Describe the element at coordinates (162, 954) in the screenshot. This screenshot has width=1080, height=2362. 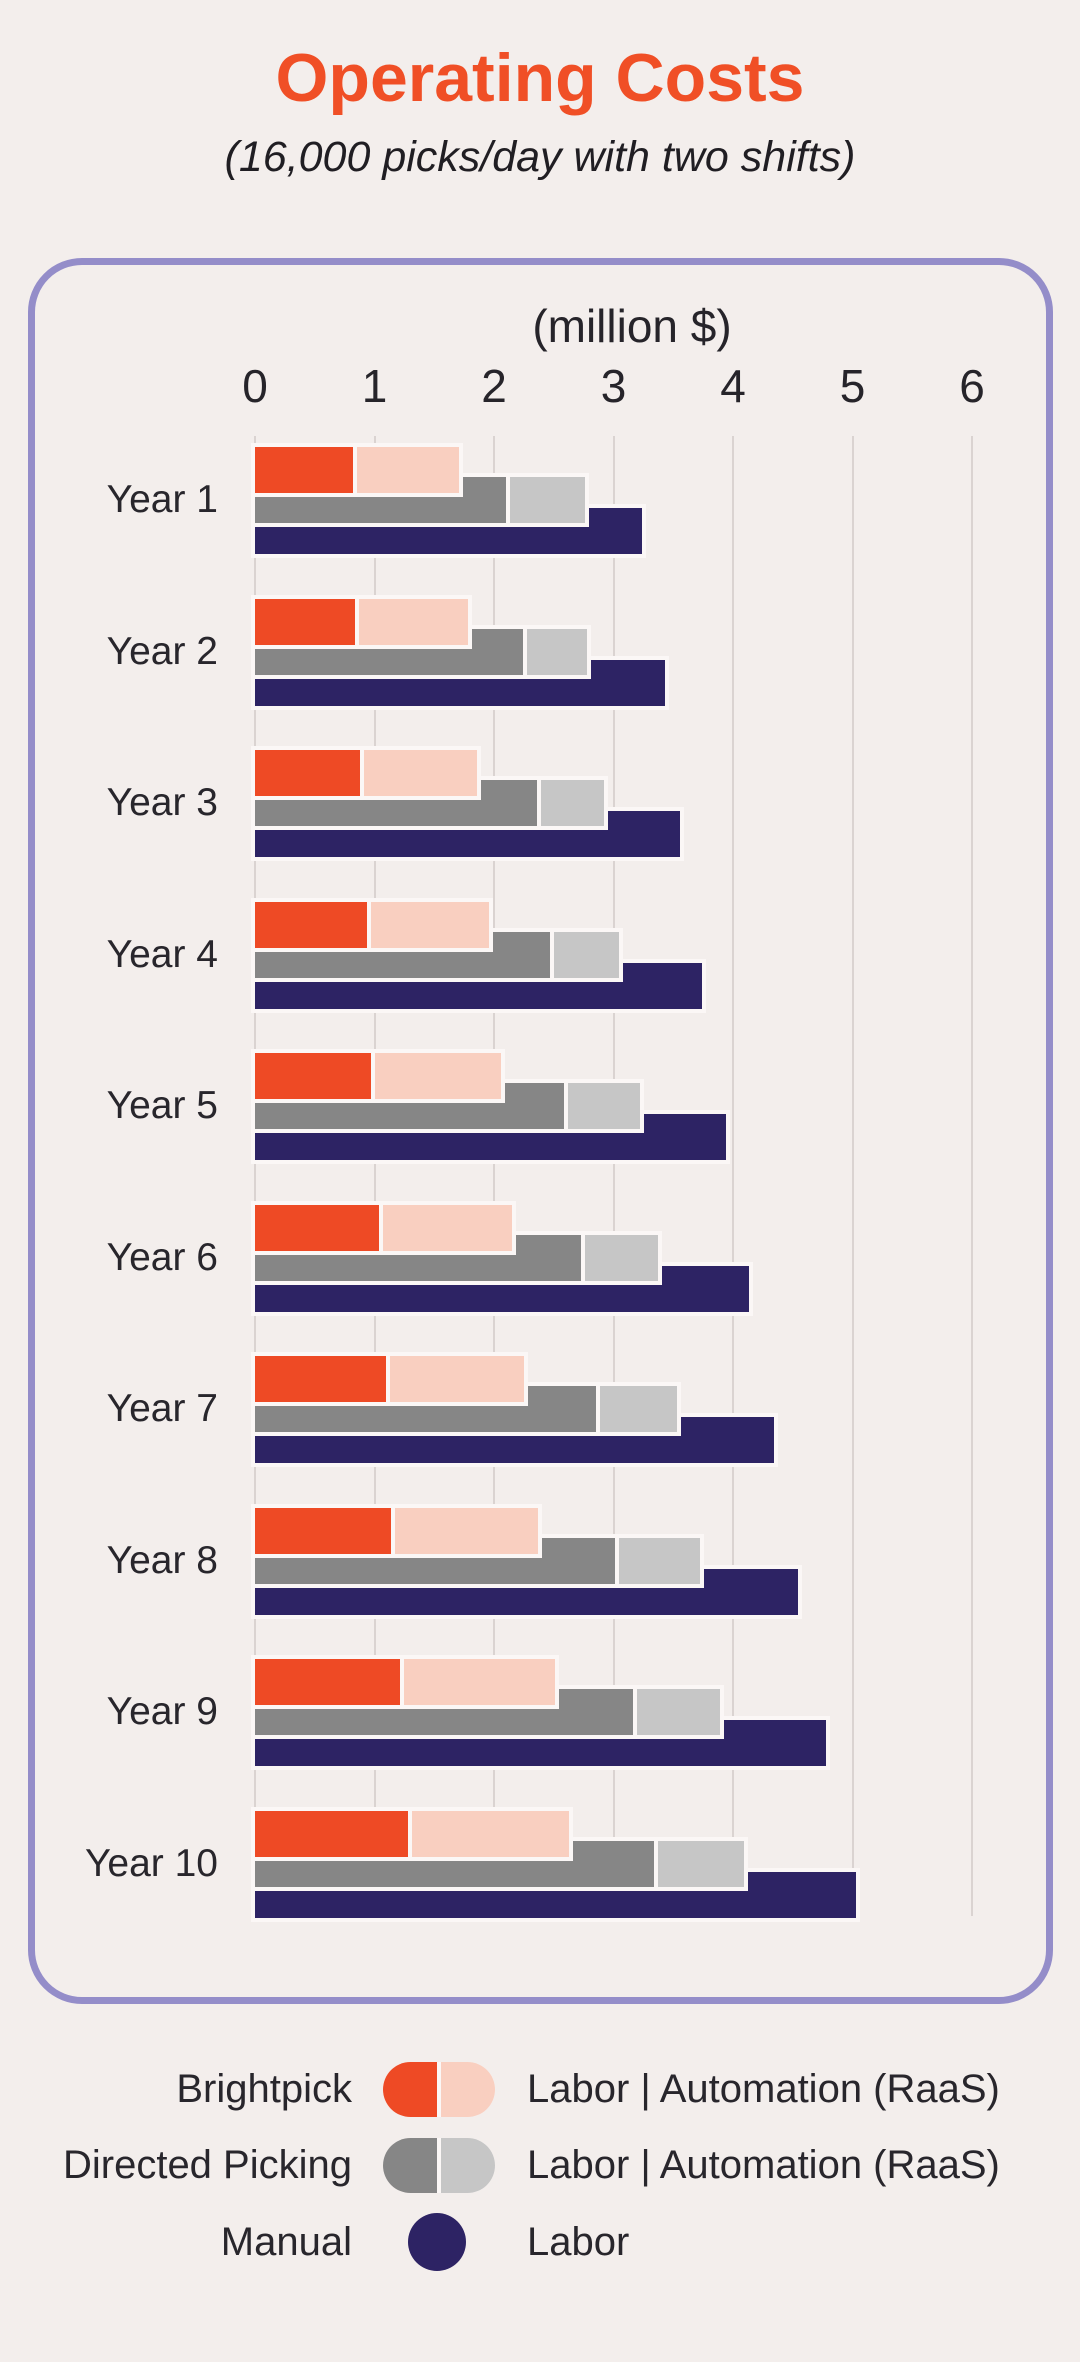
I see `category-label: Year 4` at that location.